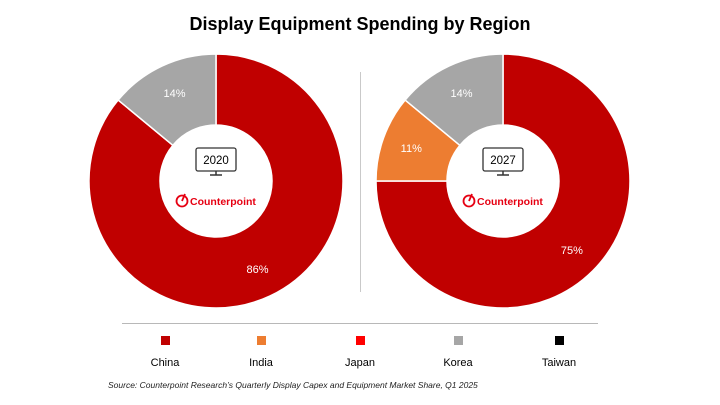 The image size is (720, 405). Describe the element at coordinates (572, 251) in the screenshot. I see `data-label-2027-china: 75%` at that location.